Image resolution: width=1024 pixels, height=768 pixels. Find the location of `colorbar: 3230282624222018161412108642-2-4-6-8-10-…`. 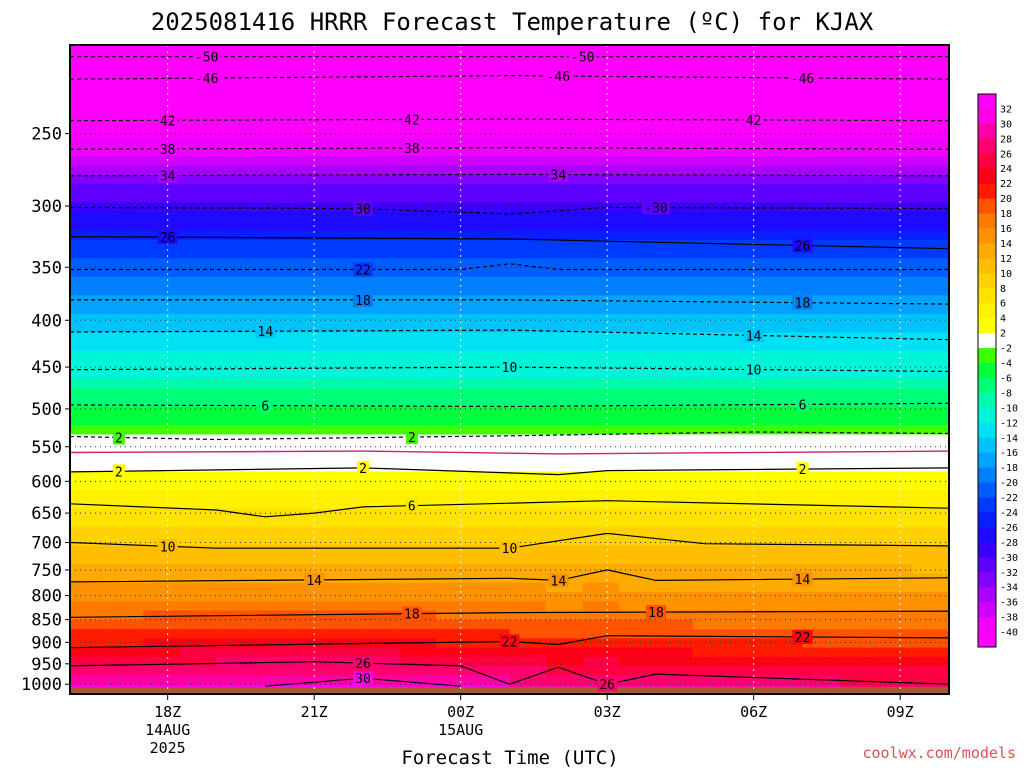

colorbar: 3230282624222018161412108642-2-4-6-8-10-… is located at coordinates (997, 370).